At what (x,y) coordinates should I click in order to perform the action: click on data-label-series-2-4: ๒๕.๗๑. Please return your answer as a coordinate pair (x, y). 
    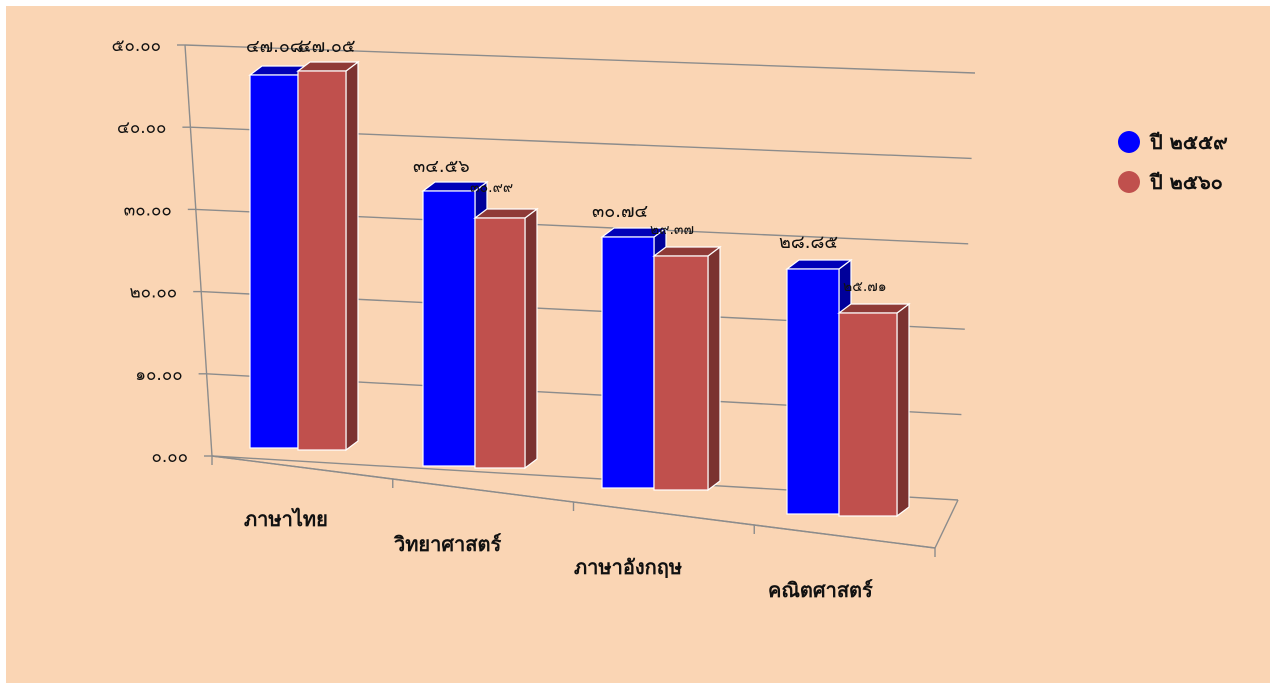
    Looking at the image, I should click on (865, 287).